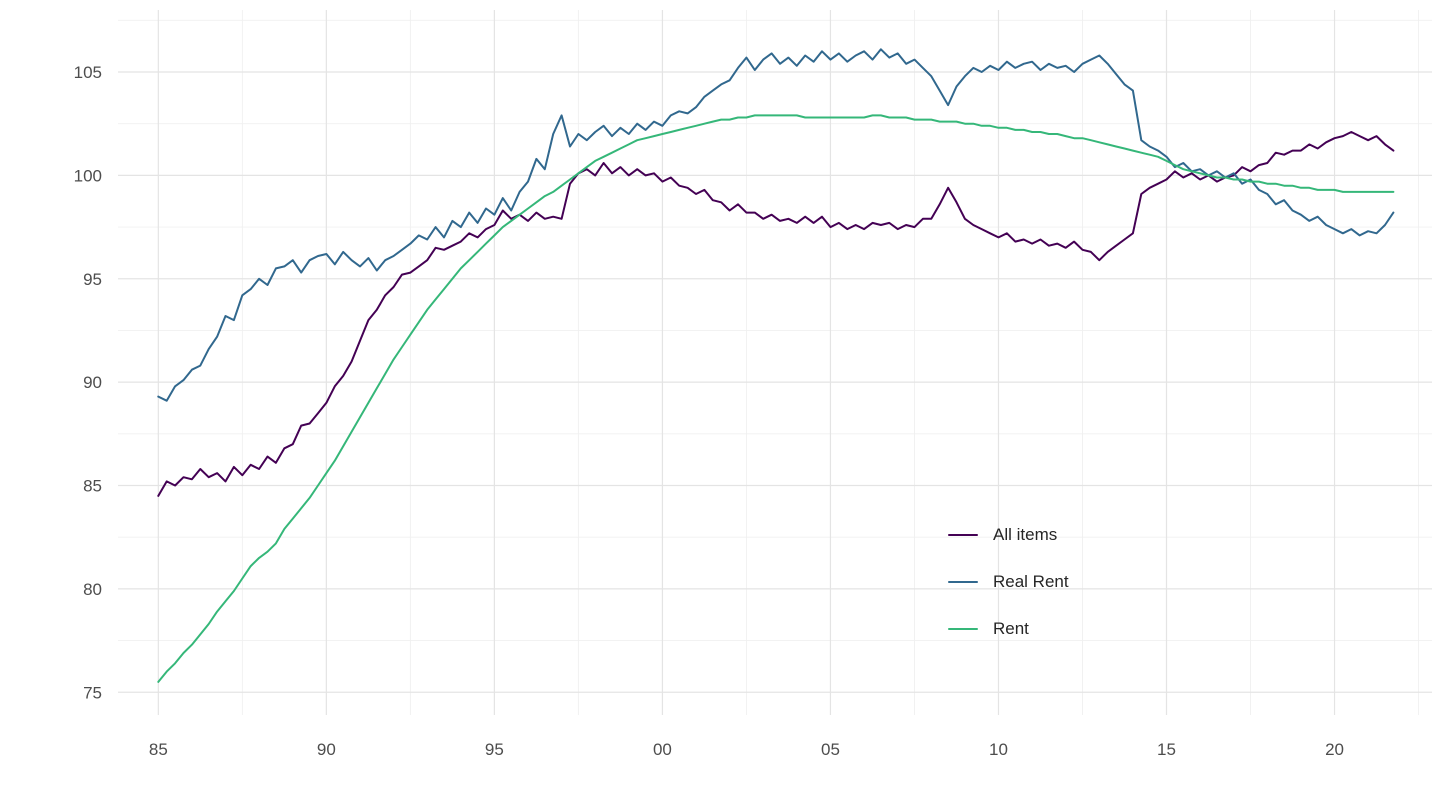  I want to click on x-axis-tick-label: 10, so click(998, 749).